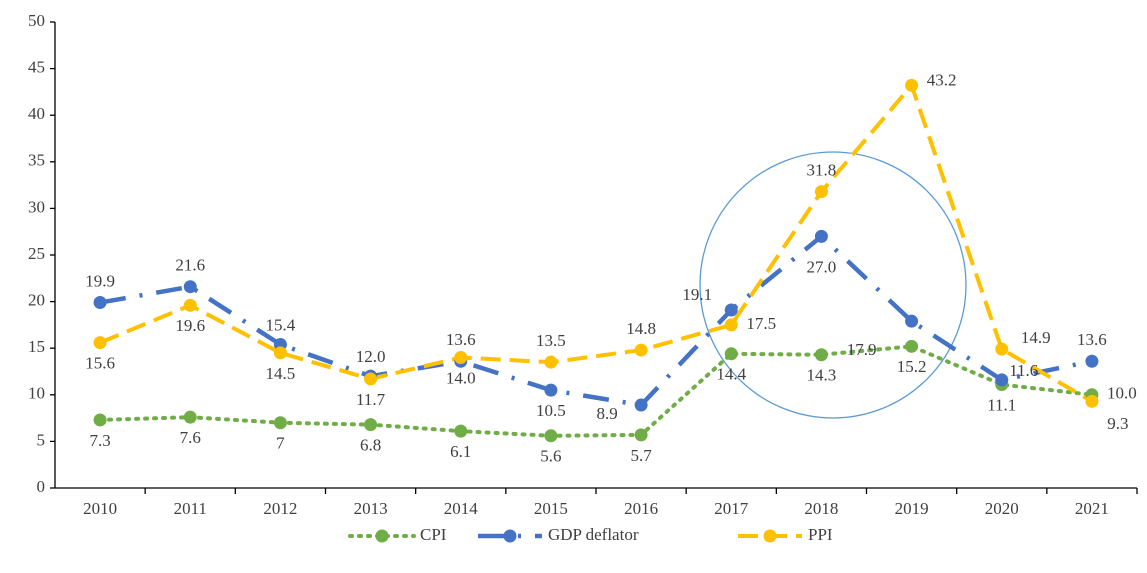 This screenshot has width=1147, height=573. Describe the element at coordinates (697, 294) in the screenshot. I see `data-label: 19.1` at that location.